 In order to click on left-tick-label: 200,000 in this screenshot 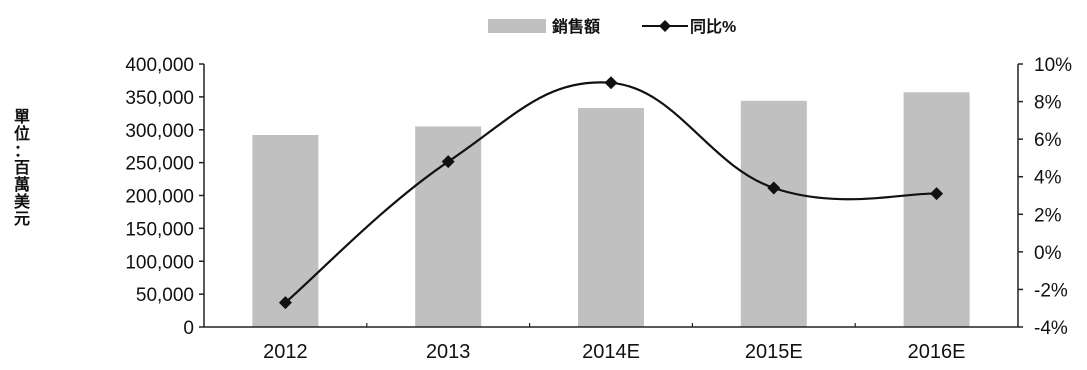, I will do `click(159, 197)`.